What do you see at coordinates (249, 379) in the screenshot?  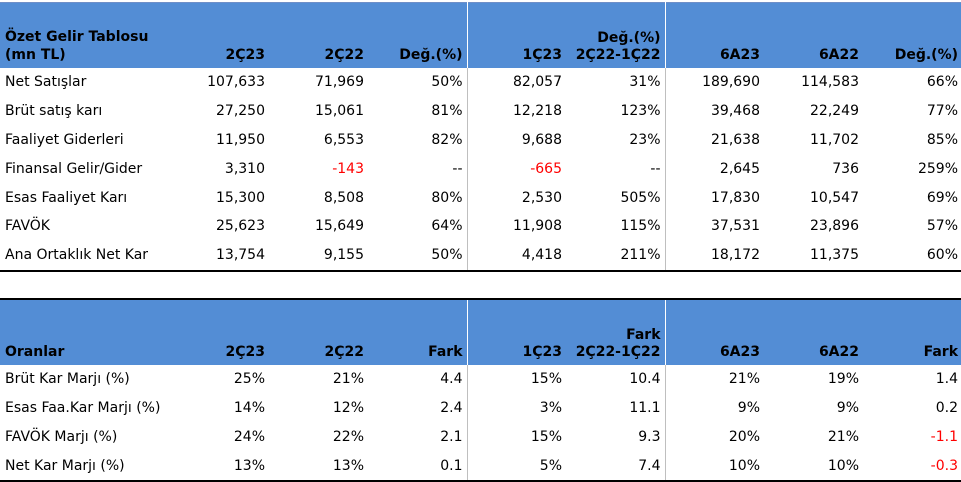 I see `cell-value: 25%` at bounding box center [249, 379].